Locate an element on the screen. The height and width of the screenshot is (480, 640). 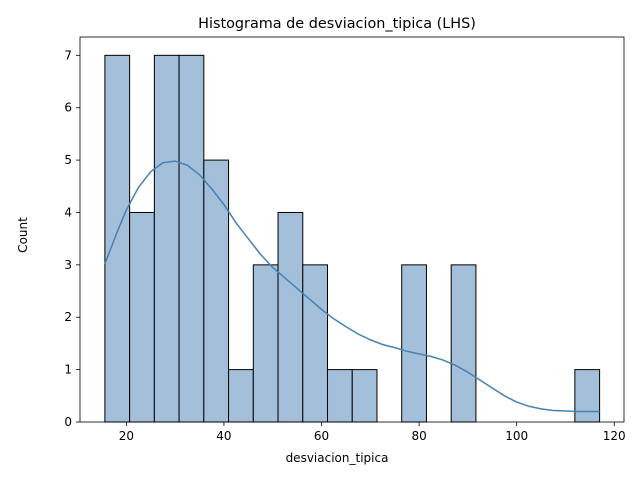
x-tick-label: 120 is located at coordinates (614, 436).